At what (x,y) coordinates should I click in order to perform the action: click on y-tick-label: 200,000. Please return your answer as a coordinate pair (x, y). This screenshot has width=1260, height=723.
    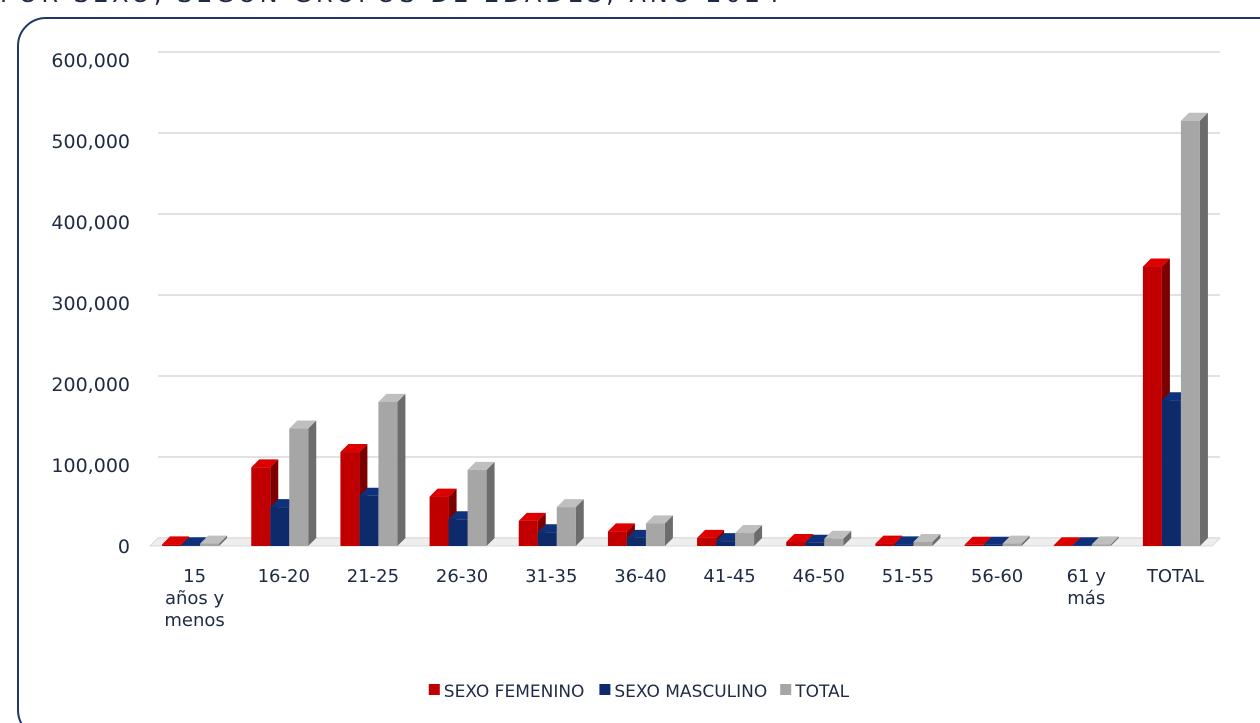
    Looking at the image, I should click on (90, 385).